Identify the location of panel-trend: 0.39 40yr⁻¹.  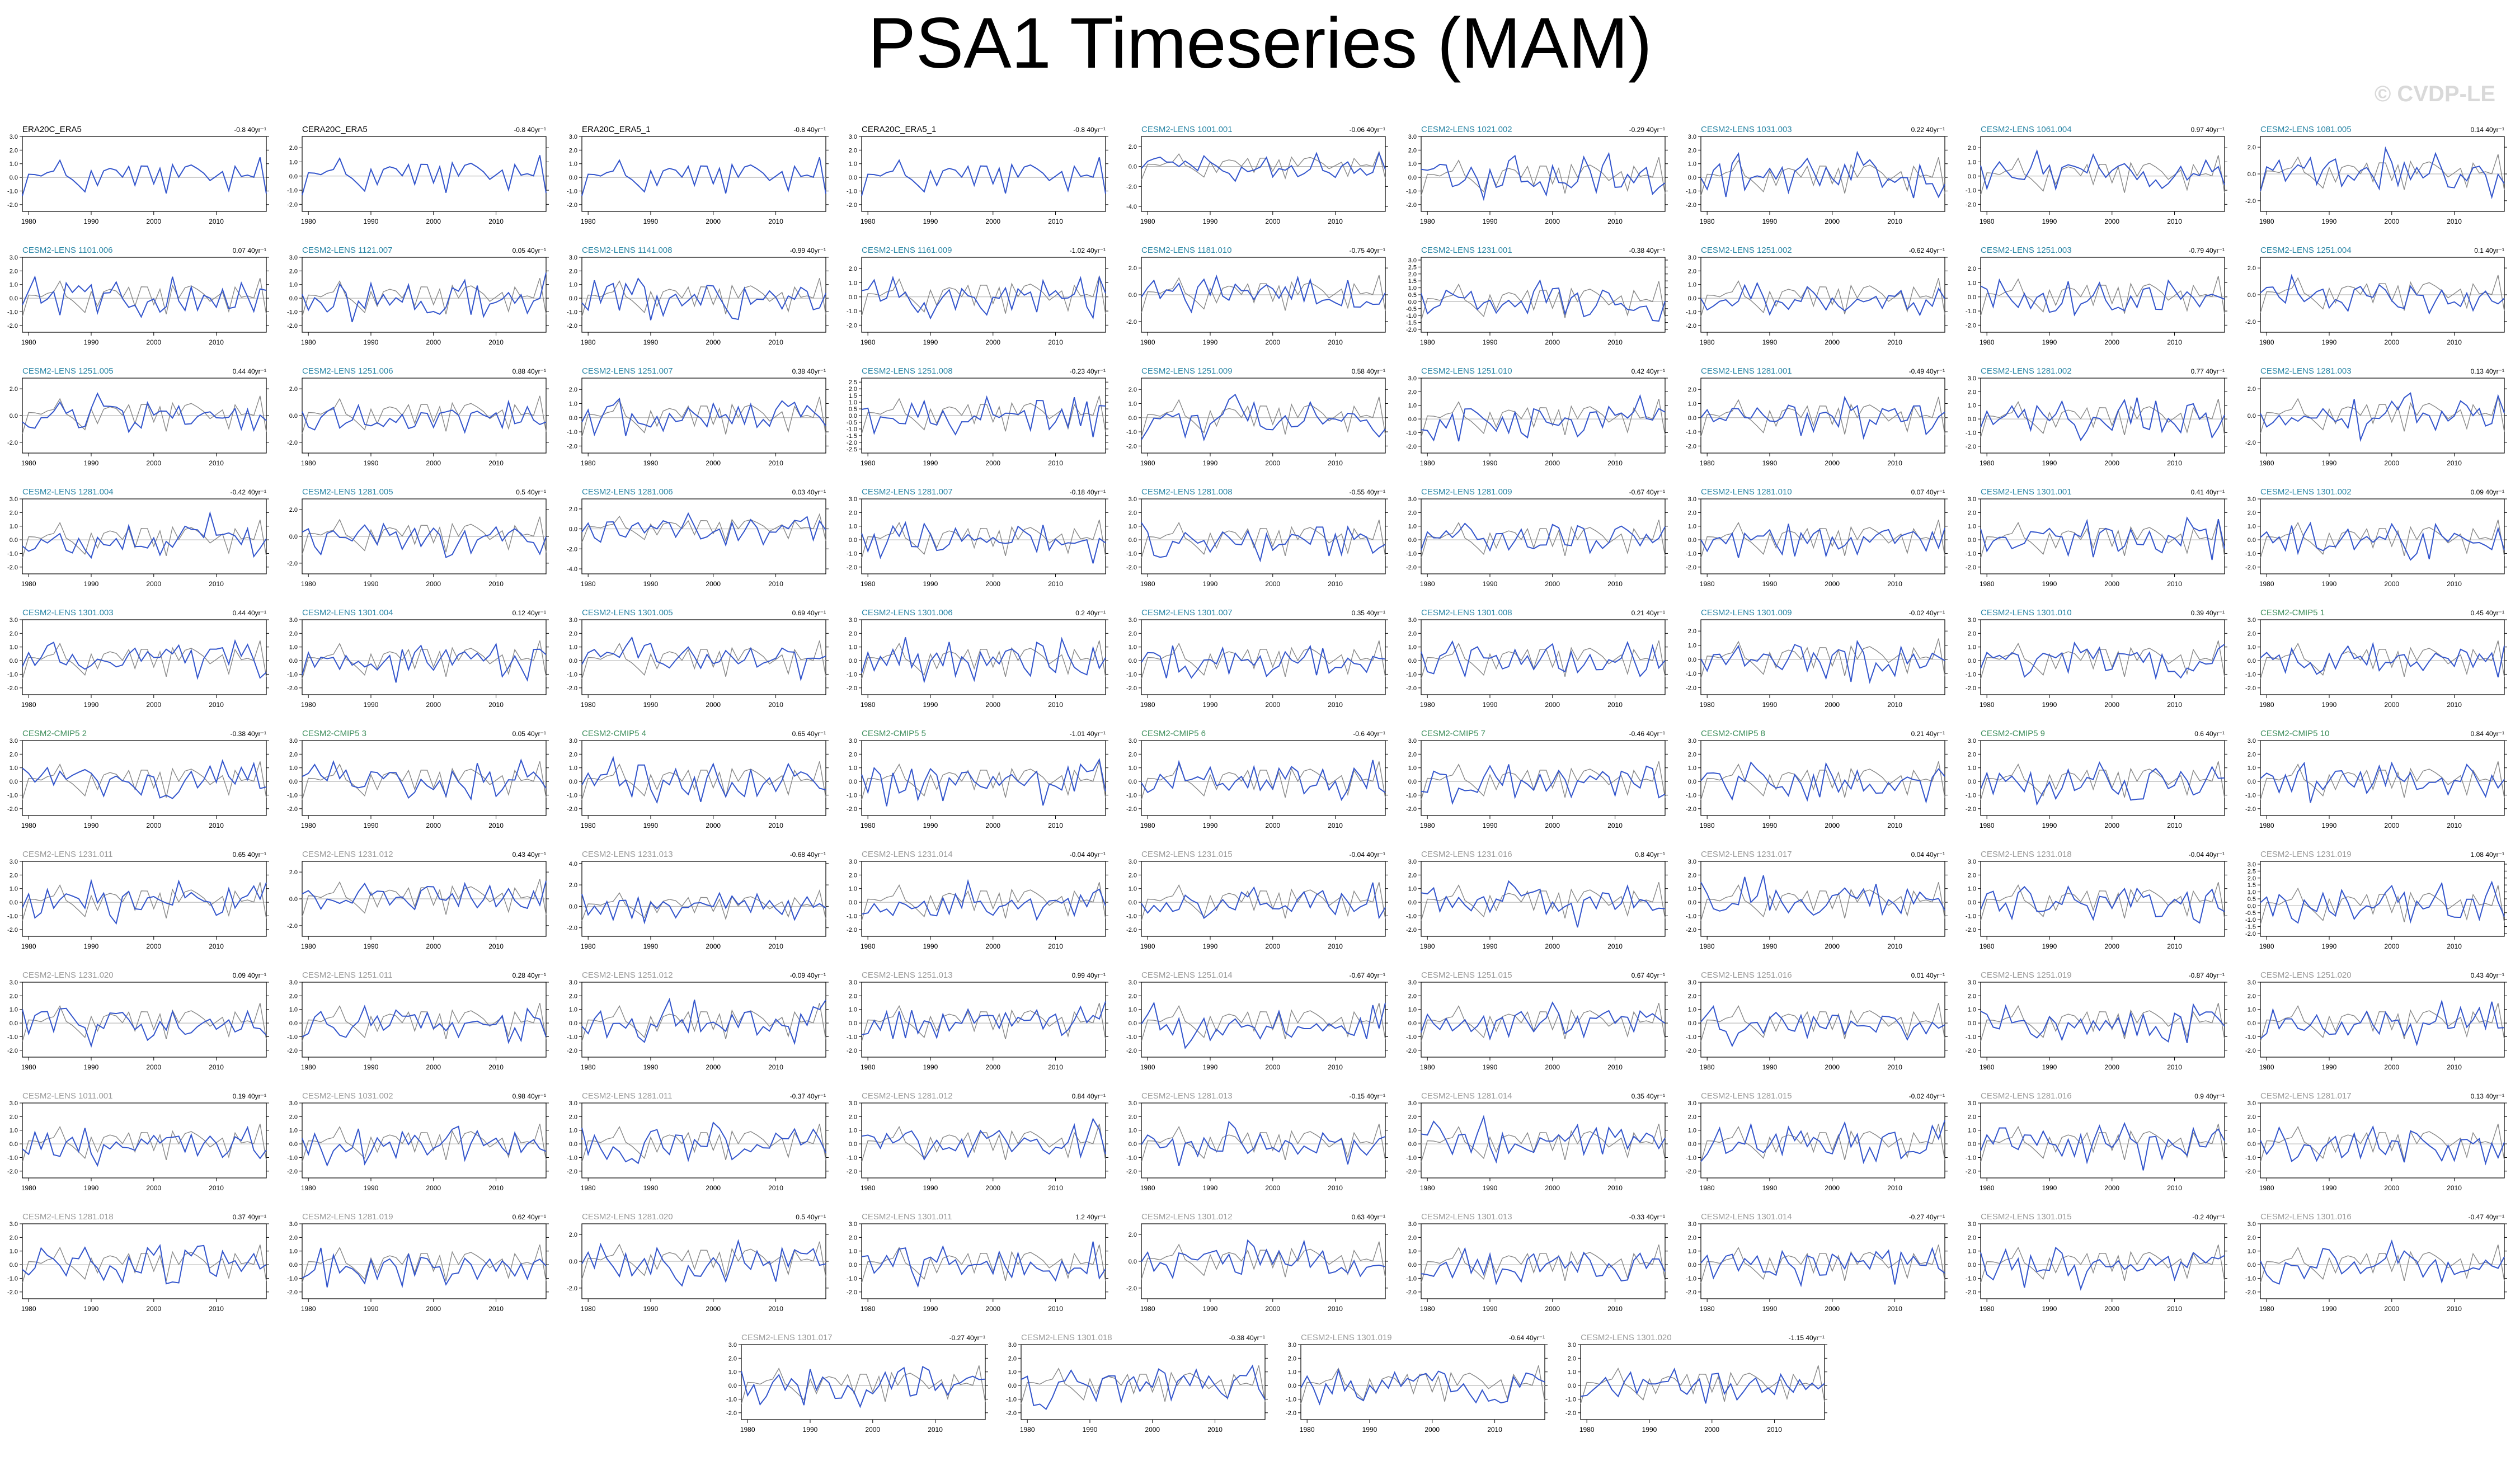
(2208, 613).